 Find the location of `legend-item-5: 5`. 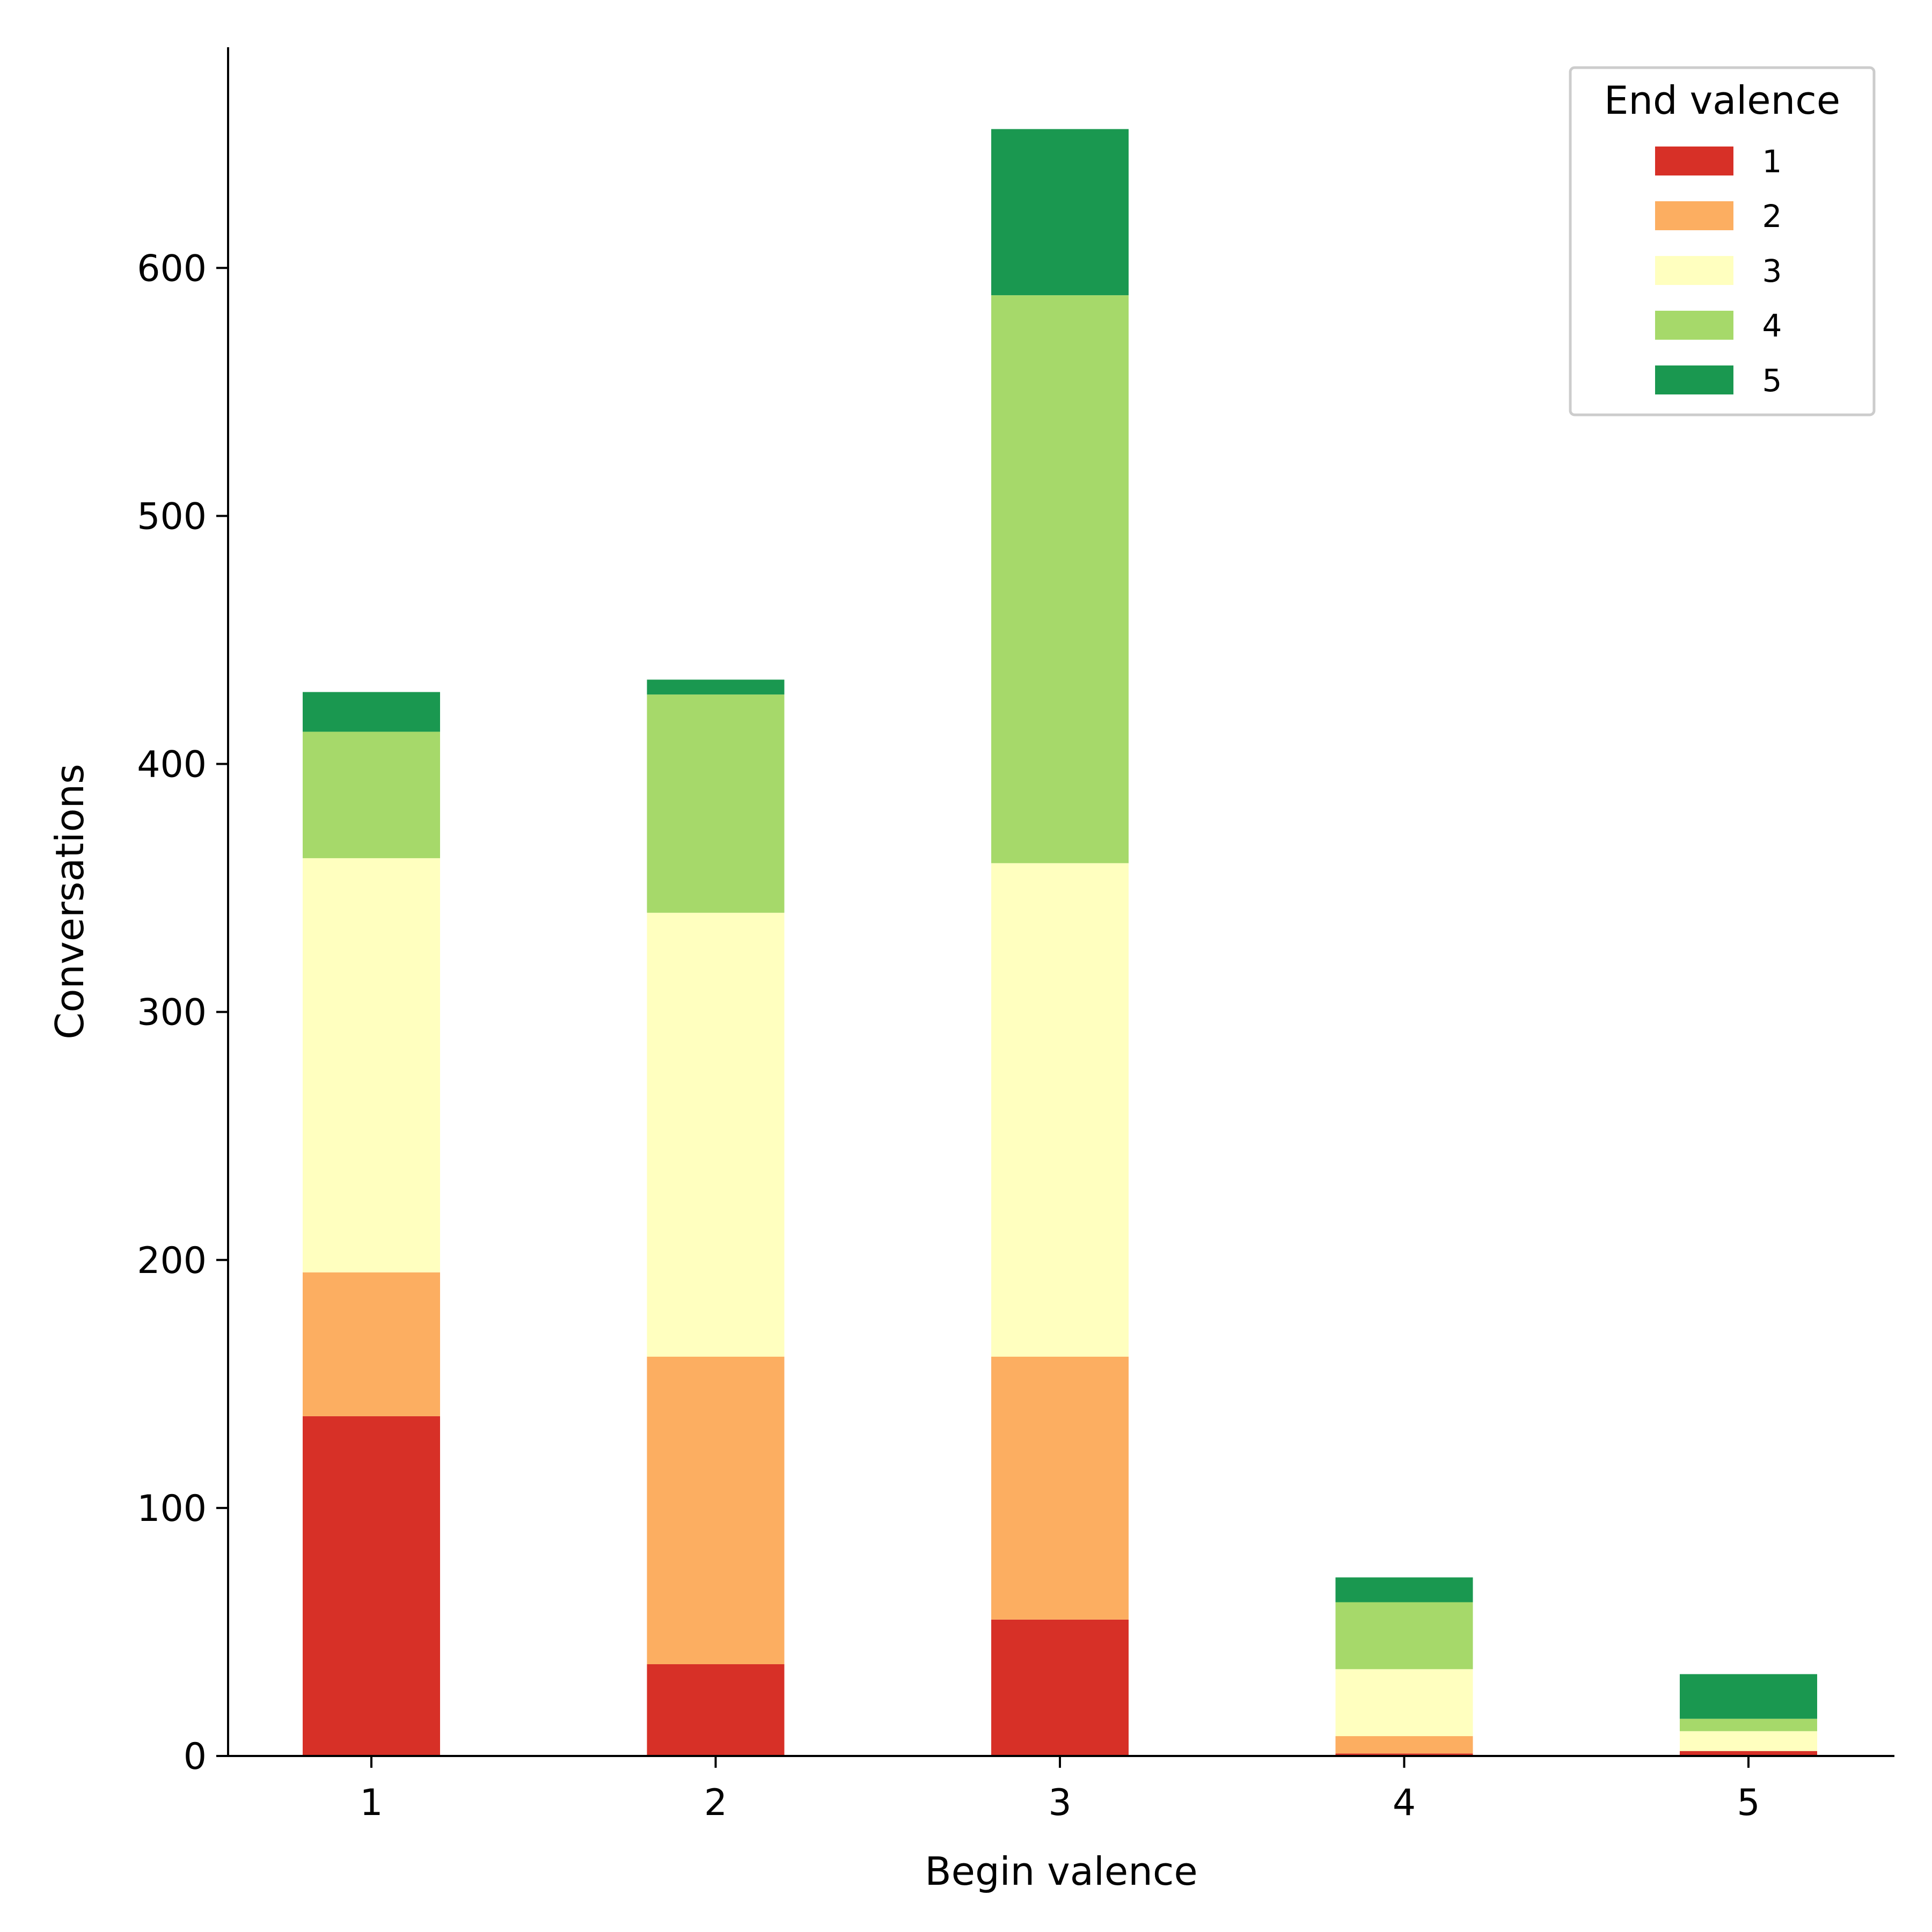

legend-item-5: 5 is located at coordinates (1718, 380).